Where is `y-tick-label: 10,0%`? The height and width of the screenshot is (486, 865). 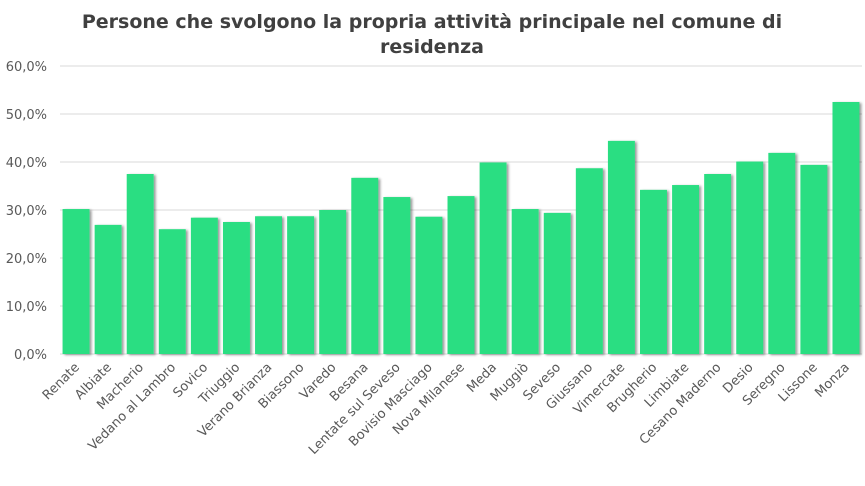 y-tick-label: 10,0% is located at coordinates (26, 307).